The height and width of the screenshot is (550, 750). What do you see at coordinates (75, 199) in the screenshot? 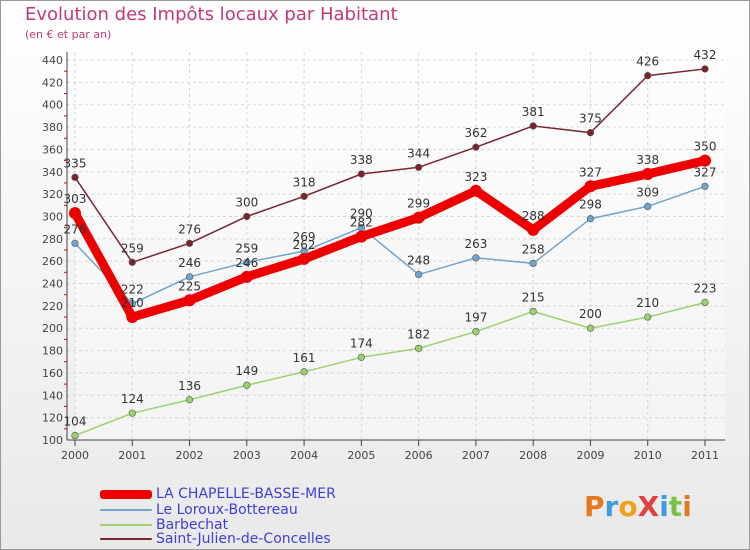
I see `data-label: 303` at bounding box center [75, 199].